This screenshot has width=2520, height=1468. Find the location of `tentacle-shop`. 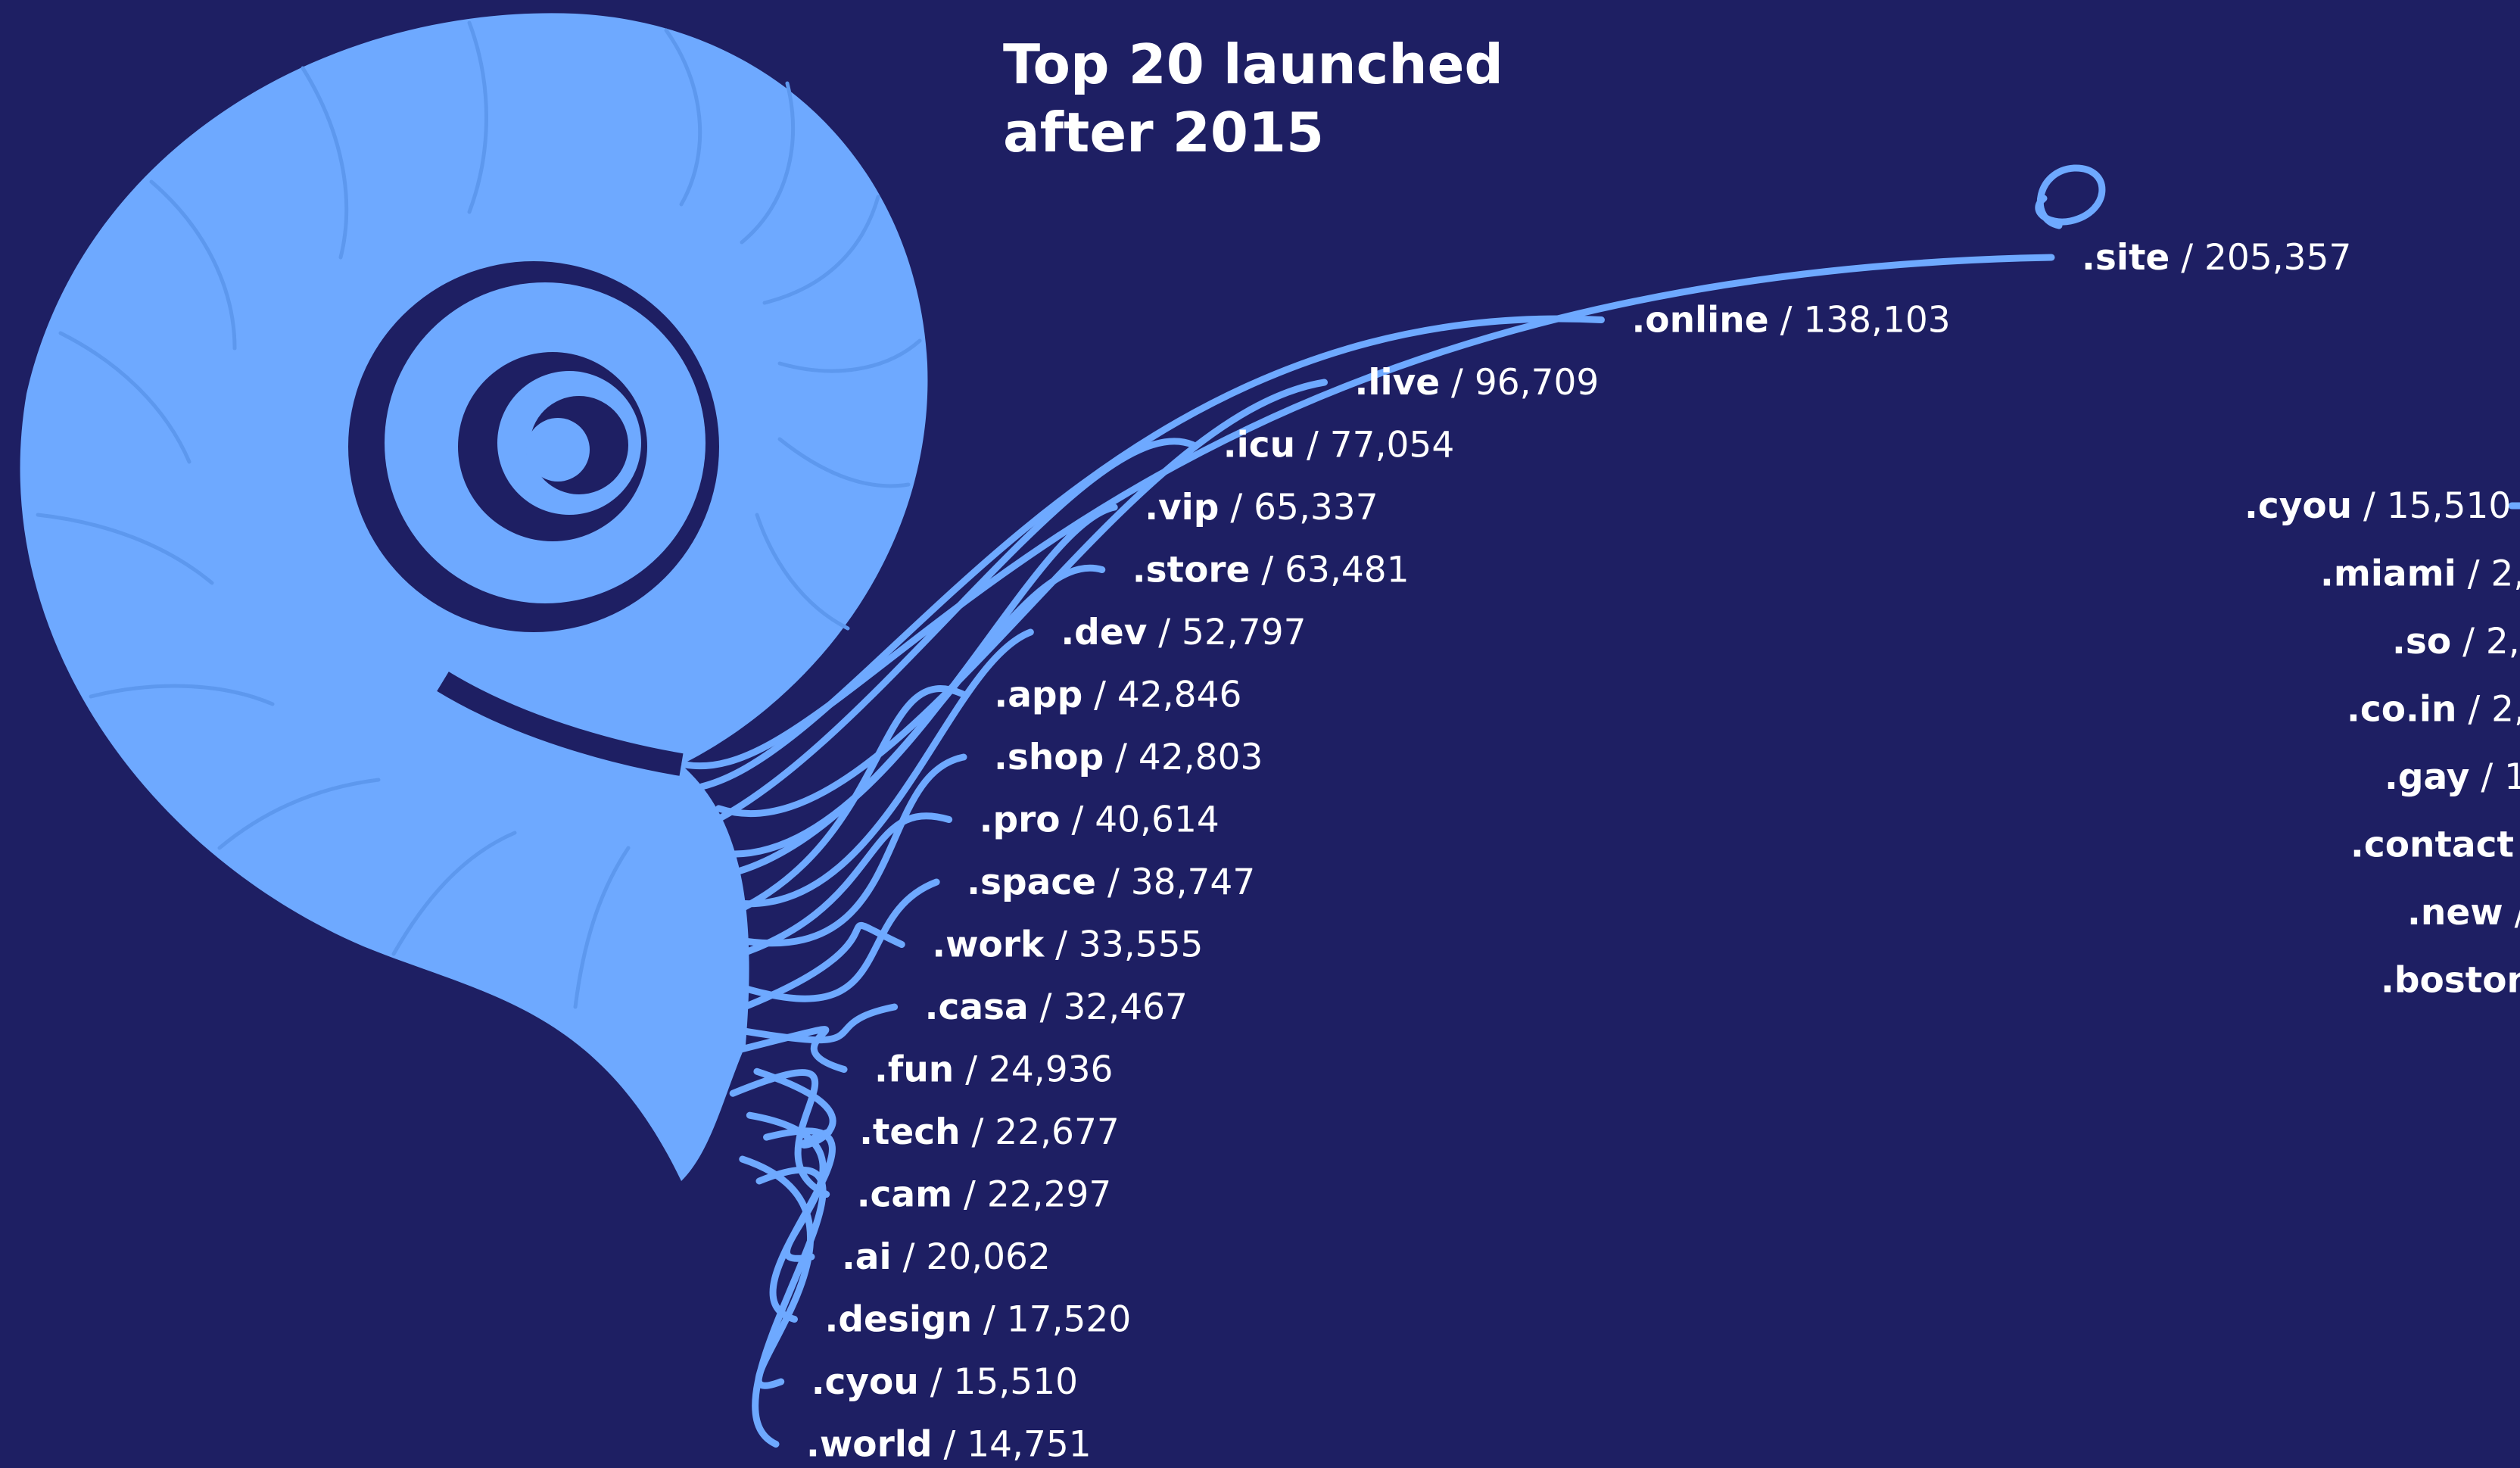

tentacle-shop is located at coordinates (850, 850).